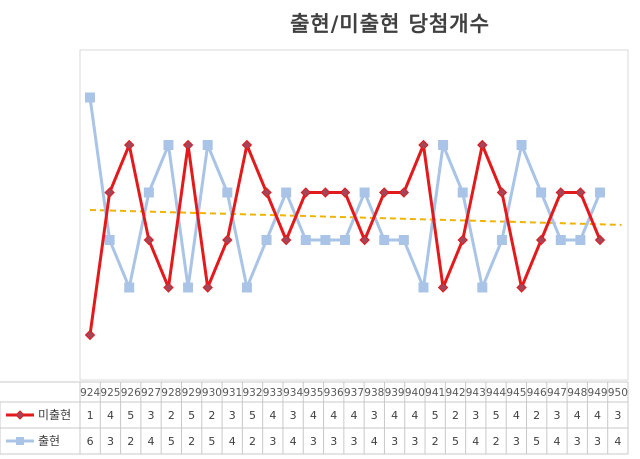 This screenshot has width=640, height=459. I want to click on legend-series-name: 미출현, so click(54, 415).